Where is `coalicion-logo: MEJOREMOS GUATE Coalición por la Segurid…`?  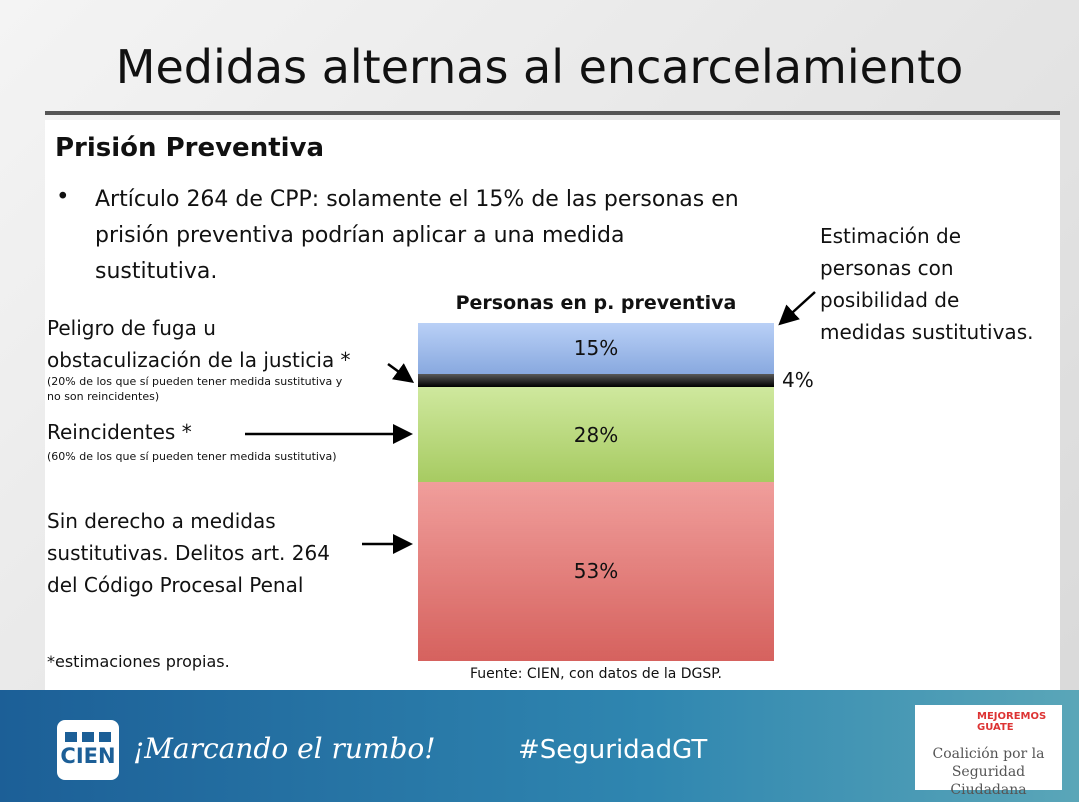 coalicion-logo: MEJOREMOS GUATE Coalición por la Segurid… is located at coordinates (988, 751).